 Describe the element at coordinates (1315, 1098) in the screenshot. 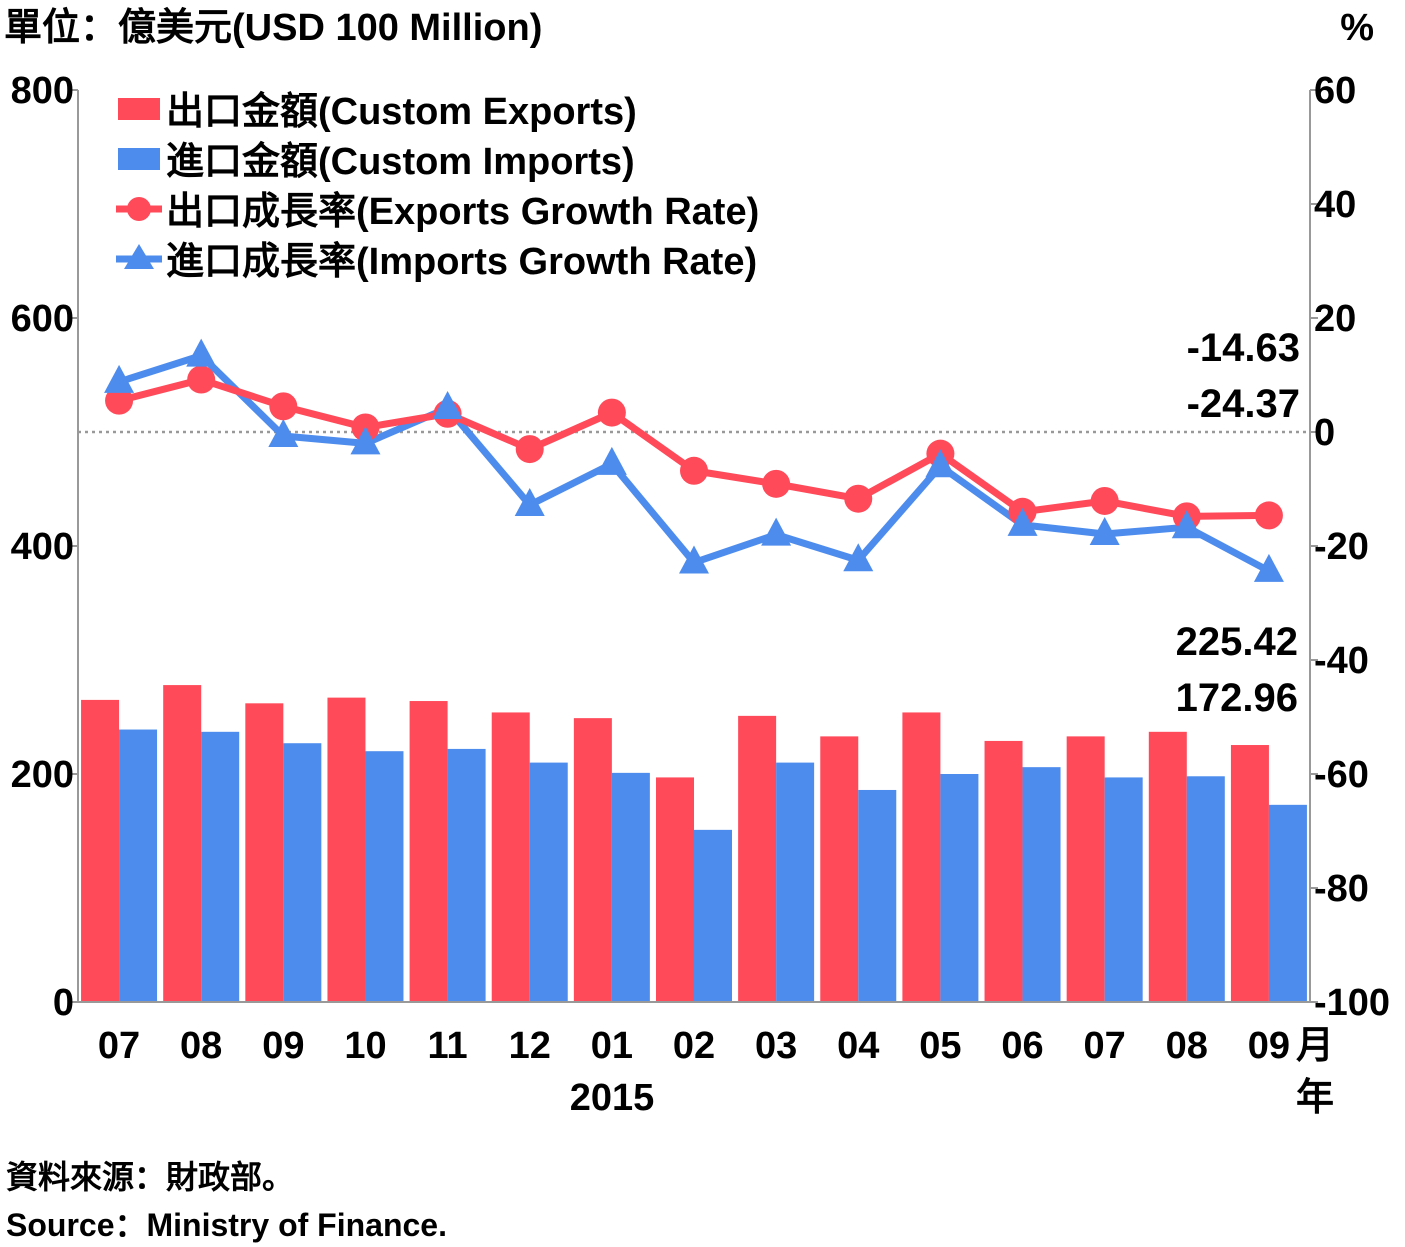

I see `year-unit-label: 年` at that location.